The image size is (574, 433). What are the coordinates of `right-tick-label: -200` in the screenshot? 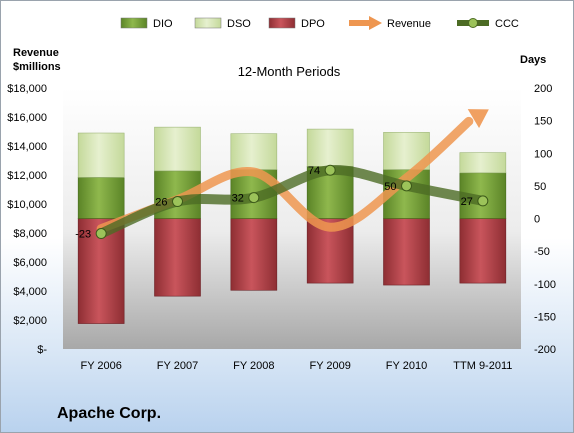 It's located at (545, 350).